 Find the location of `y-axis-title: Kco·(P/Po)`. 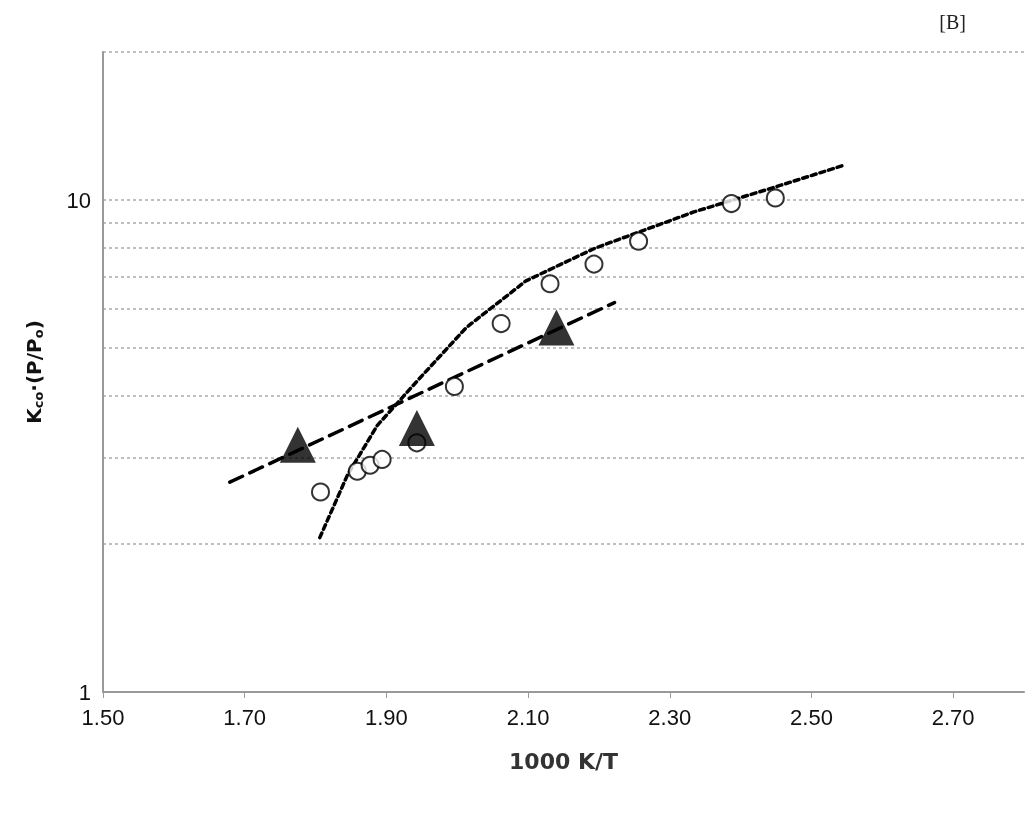

y-axis-title: Kco·(P/Po) is located at coordinates (33, 372).